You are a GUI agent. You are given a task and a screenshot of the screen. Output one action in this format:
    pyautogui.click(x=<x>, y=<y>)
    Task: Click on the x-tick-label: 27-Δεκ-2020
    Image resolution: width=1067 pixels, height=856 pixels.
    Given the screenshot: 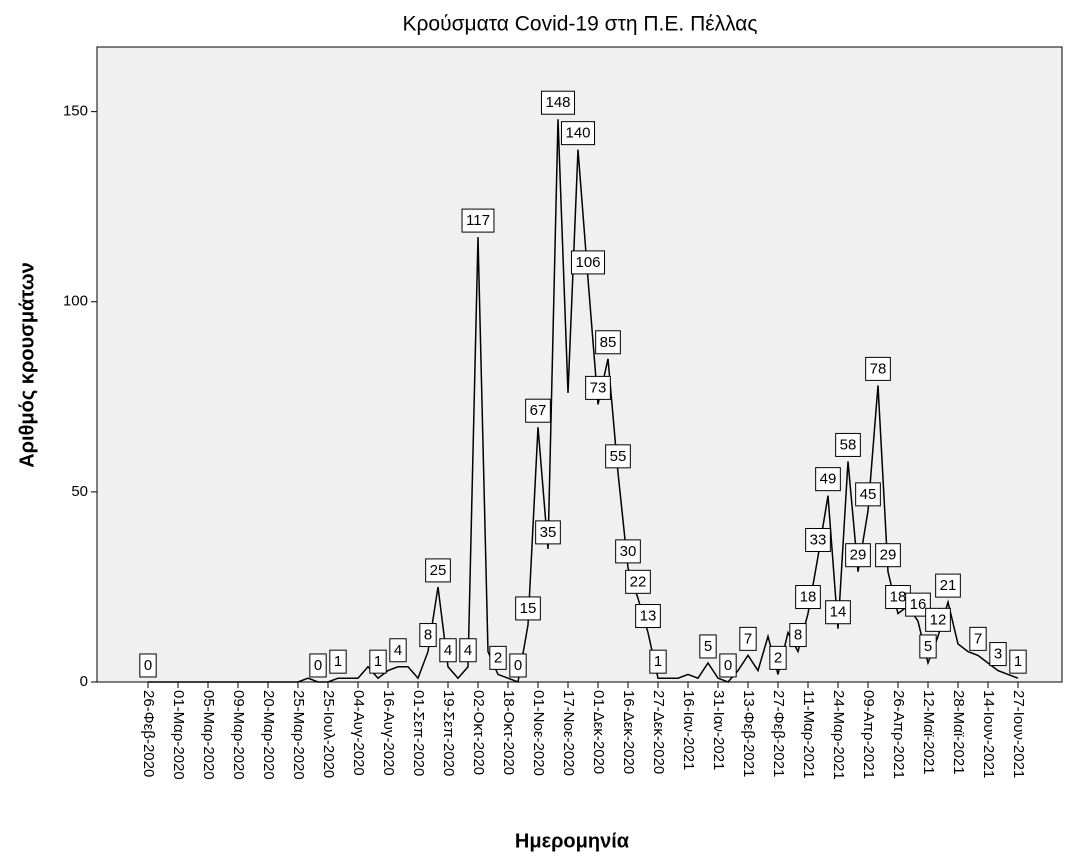 What is the action you would take?
    pyautogui.click(x=658, y=732)
    